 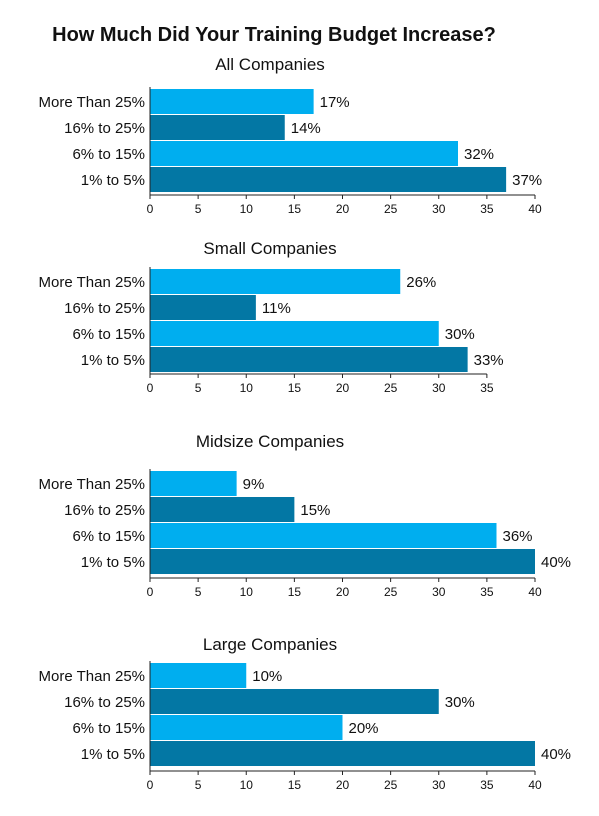 What do you see at coordinates (276, 308) in the screenshot?
I see `value-label: 11%` at bounding box center [276, 308].